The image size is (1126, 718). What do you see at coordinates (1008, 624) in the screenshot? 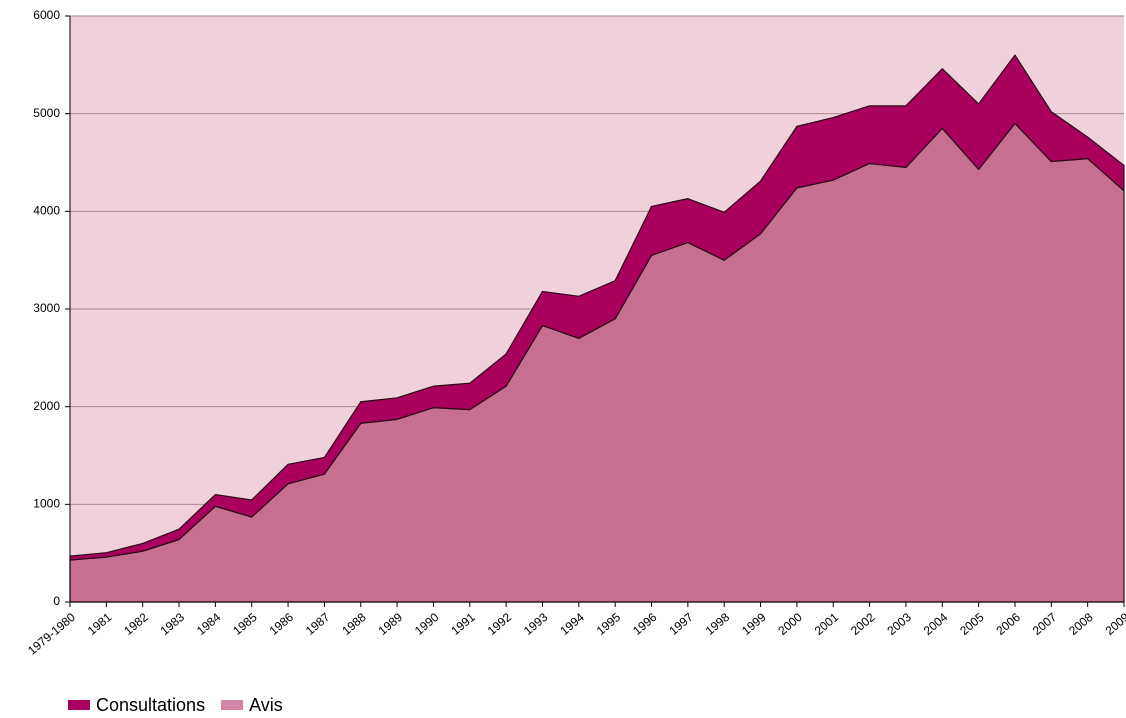
I see `x-tick-label: 2006` at bounding box center [1008, 624].